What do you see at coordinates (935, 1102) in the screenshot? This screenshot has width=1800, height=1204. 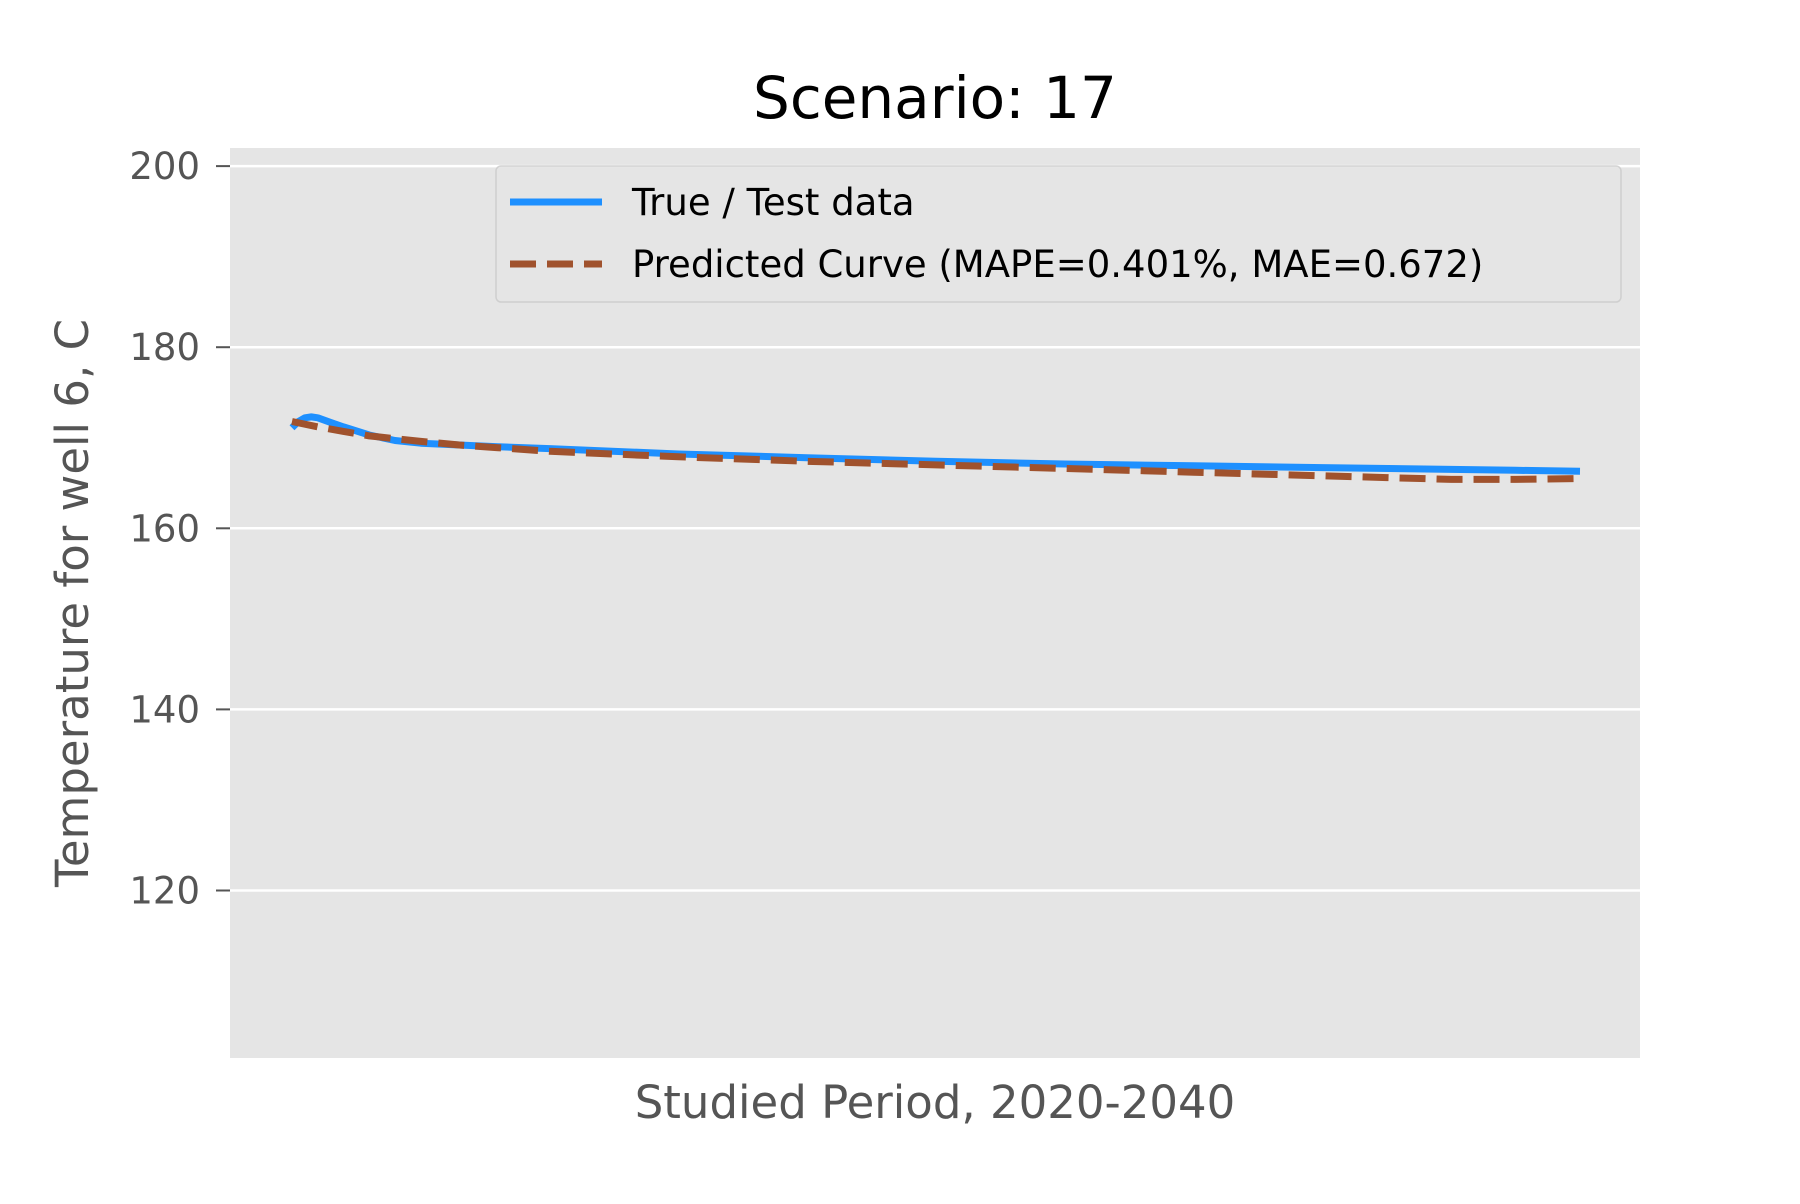 I see `x-axis-label: Studied Period, 2020-2040` at bounding box center [935, 1102].